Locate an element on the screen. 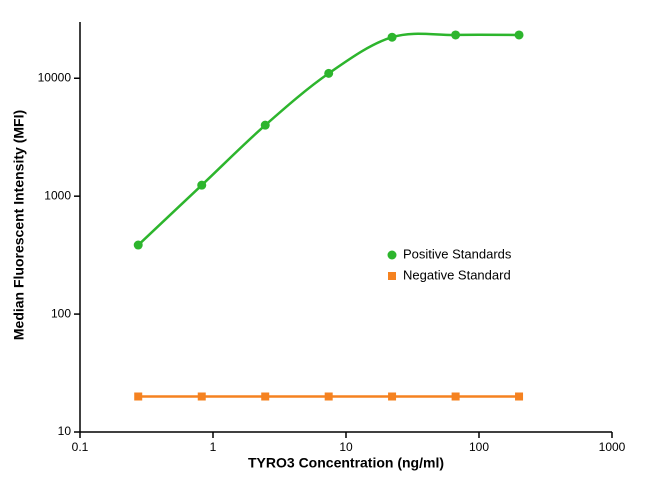 The width and height of the screenshot is (650, 480). y-tick-label: 10000 is located at coordinates (55, 77).